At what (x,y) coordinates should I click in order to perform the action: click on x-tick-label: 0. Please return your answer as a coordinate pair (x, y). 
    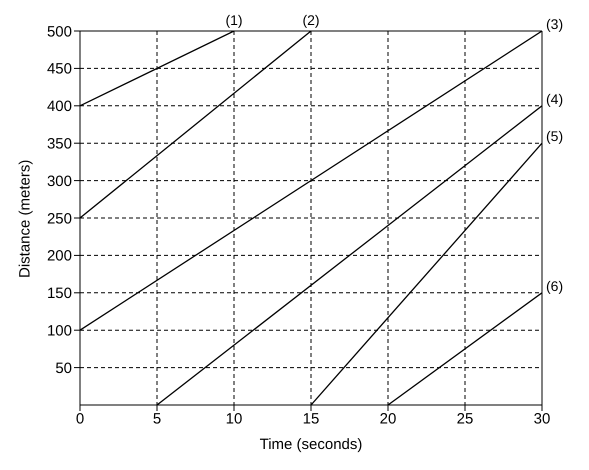
    Looking at the image, I should click on (80, 419).